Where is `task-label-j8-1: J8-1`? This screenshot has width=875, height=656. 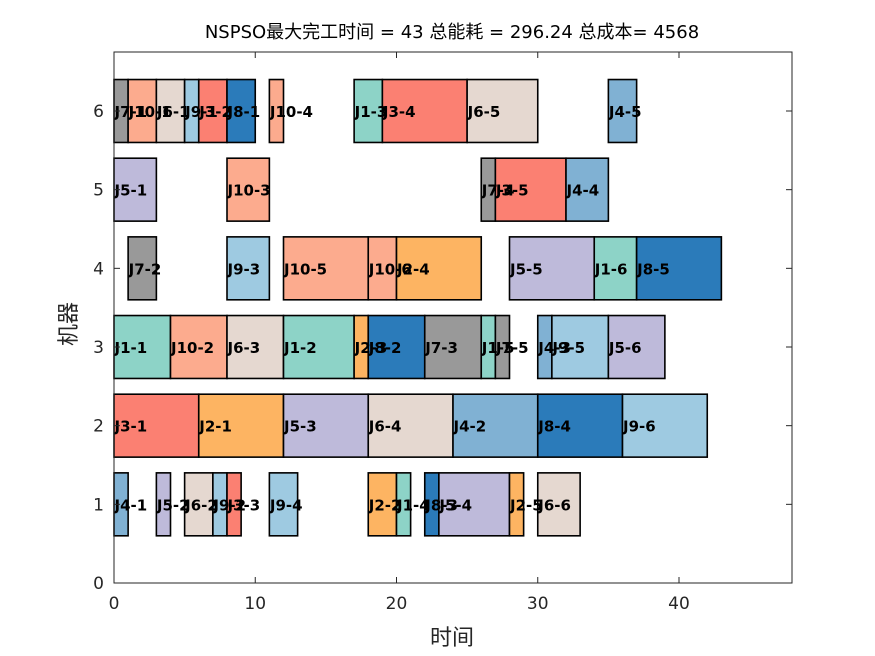 task-label-j8-1: J8-1 is located at coordinates (244, 112).